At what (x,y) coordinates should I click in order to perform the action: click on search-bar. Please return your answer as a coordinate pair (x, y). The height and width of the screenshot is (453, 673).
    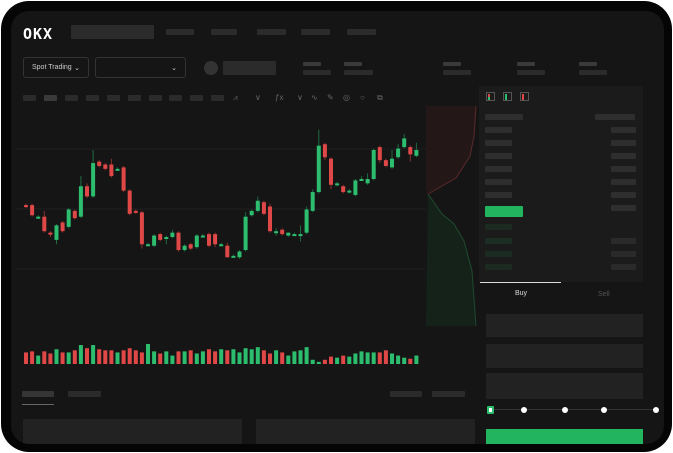
    Looking at the image, I should click on (112, 32).